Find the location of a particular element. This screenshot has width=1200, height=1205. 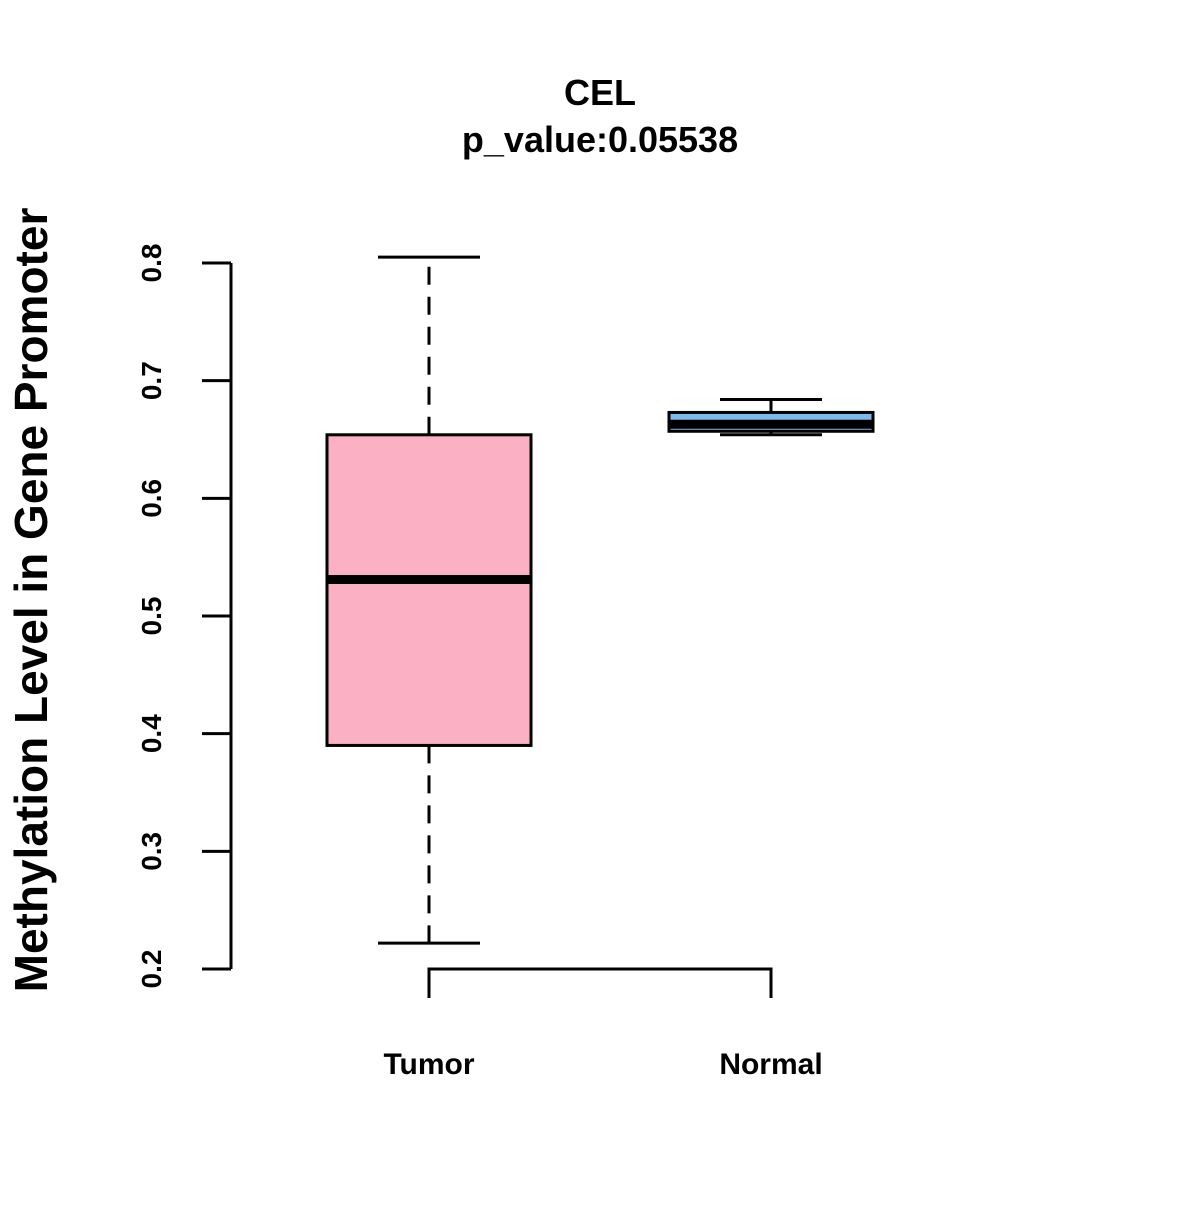

y-tick-label: 0.7 is located at coordinates (151, 380).